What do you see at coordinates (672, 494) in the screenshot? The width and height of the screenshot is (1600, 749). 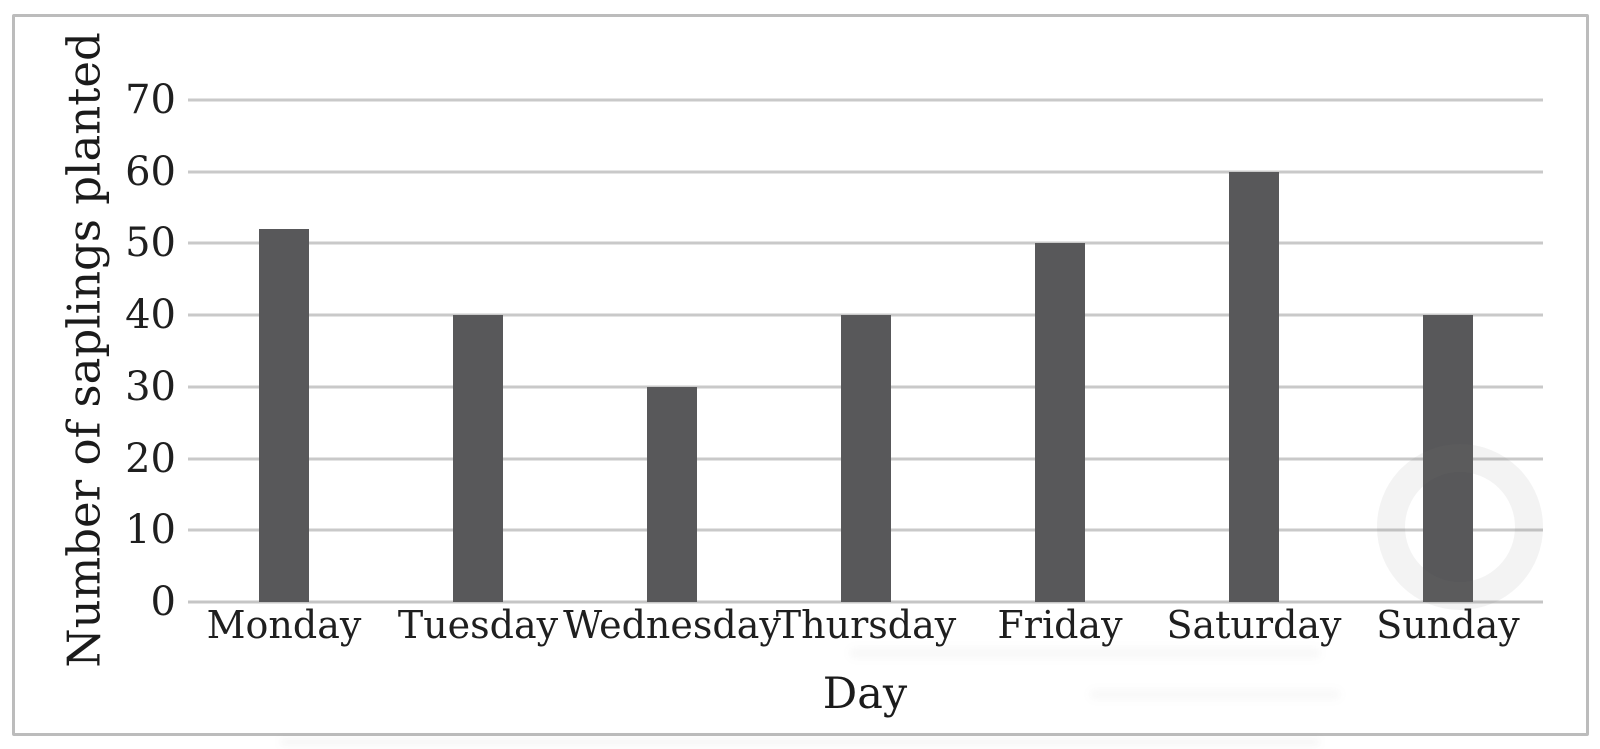 I see `bar-wednesday` at bounding box center [672, 494].